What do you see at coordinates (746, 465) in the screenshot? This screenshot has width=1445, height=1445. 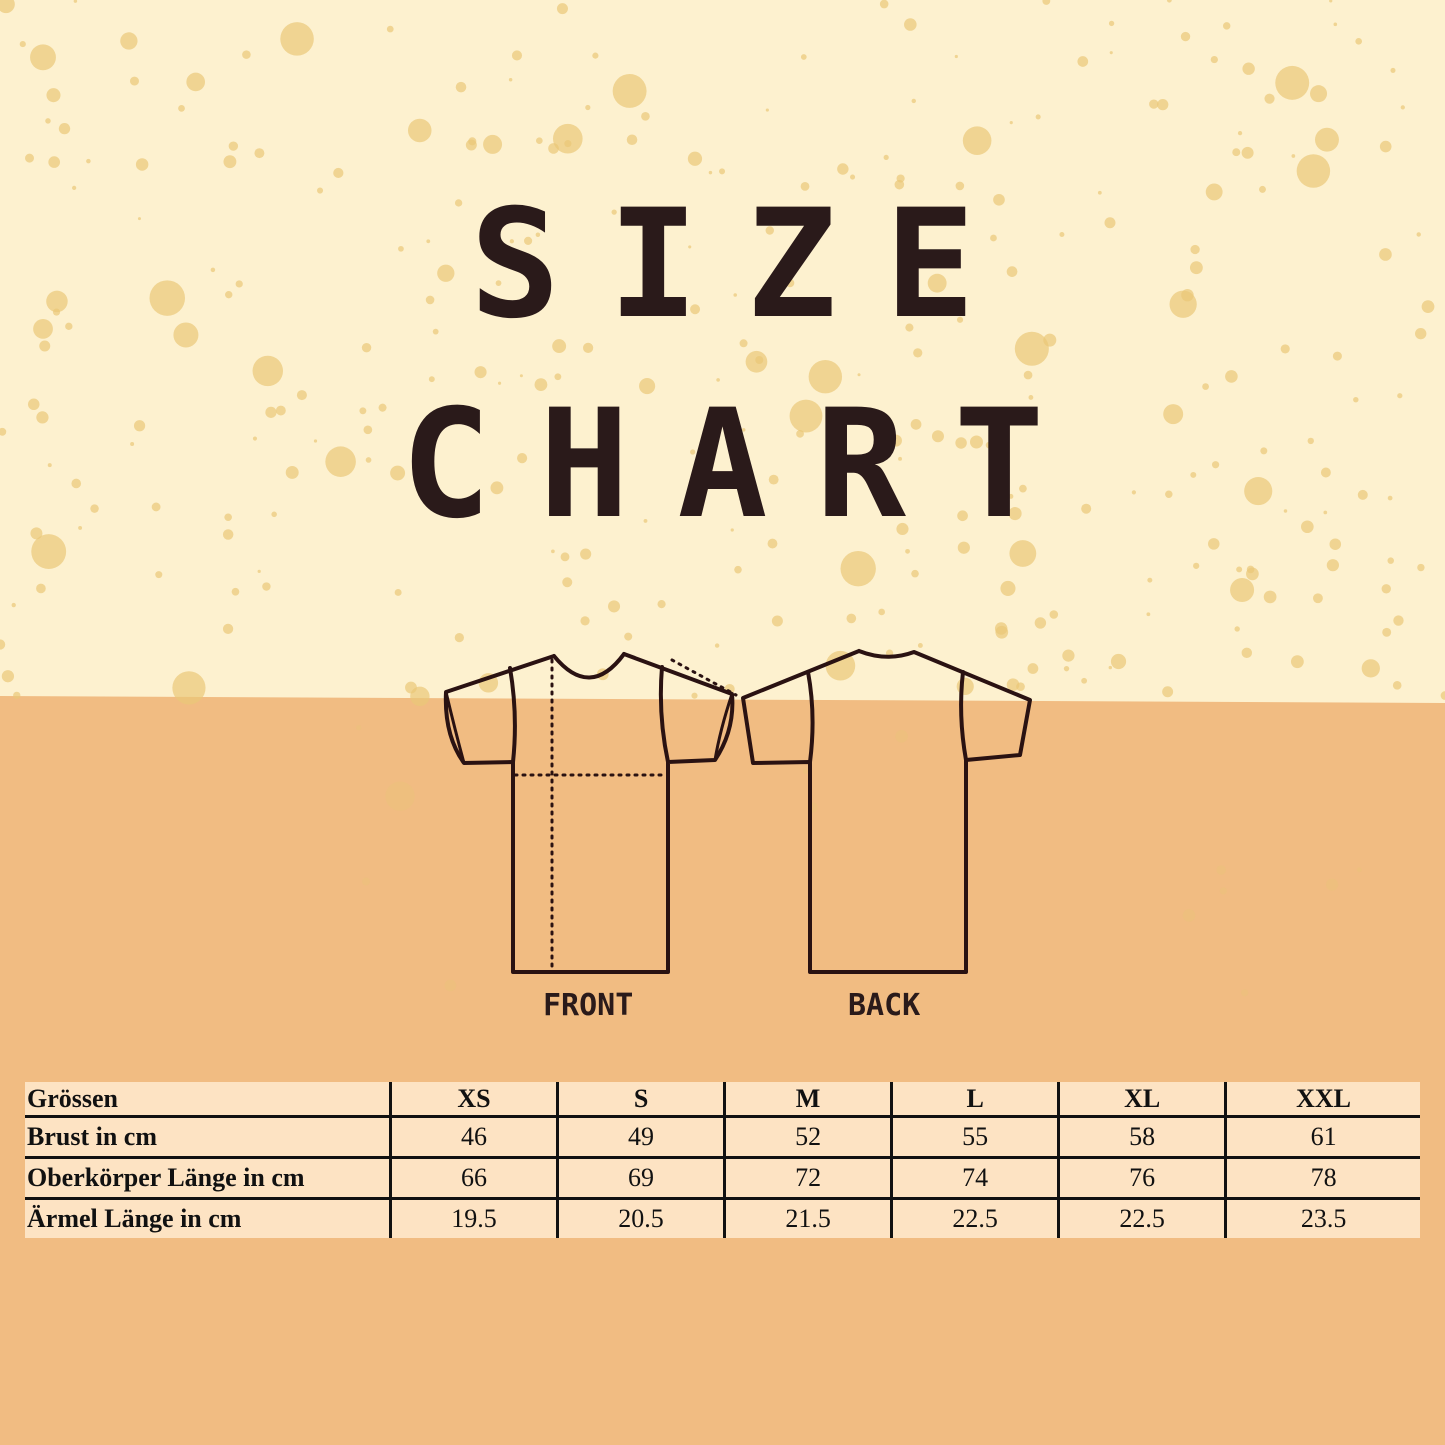 I see `title-chart: CHART` at bounding box center [746, 465].